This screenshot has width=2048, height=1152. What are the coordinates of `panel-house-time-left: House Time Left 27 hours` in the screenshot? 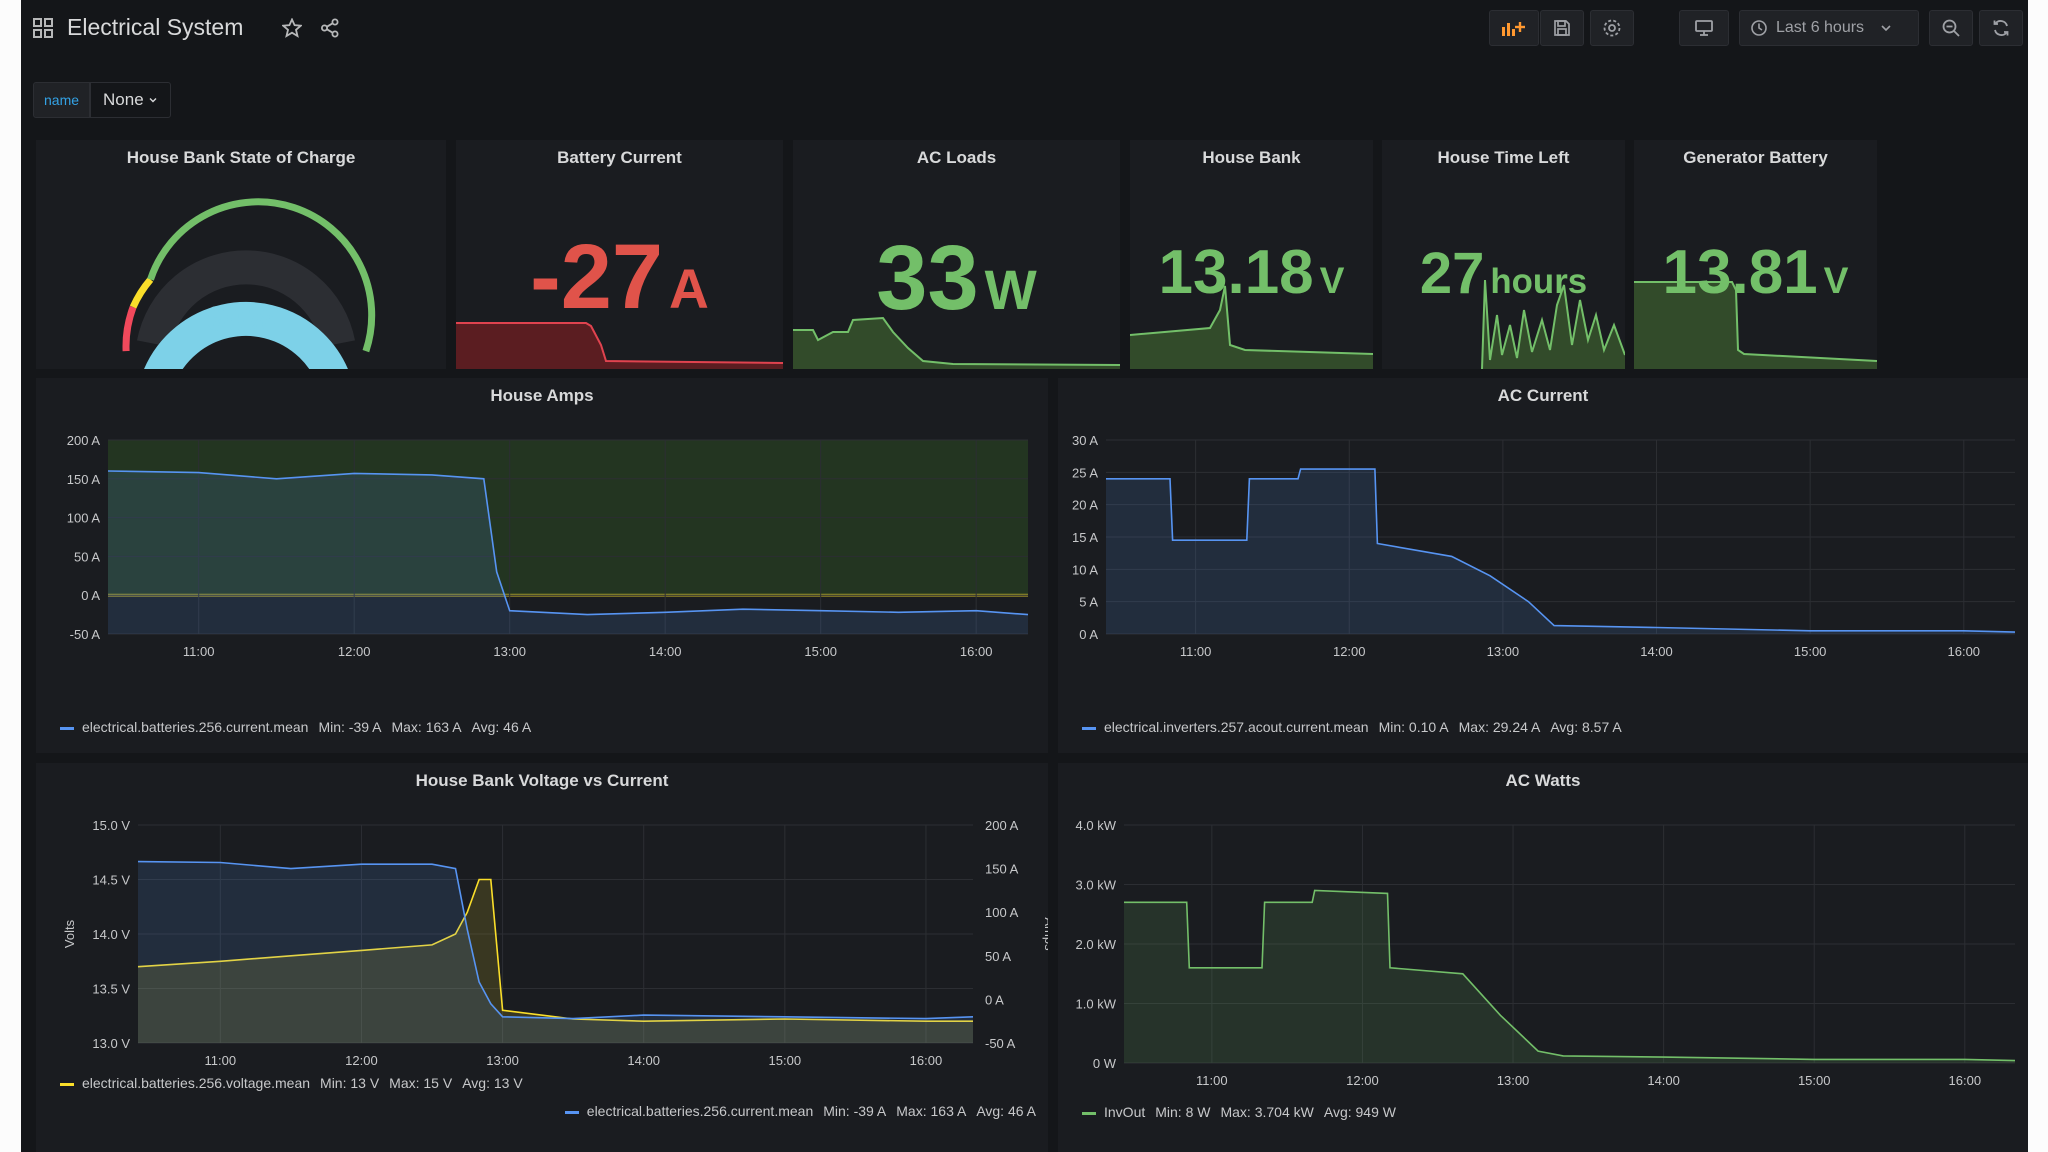 It's located at (1503, 254).